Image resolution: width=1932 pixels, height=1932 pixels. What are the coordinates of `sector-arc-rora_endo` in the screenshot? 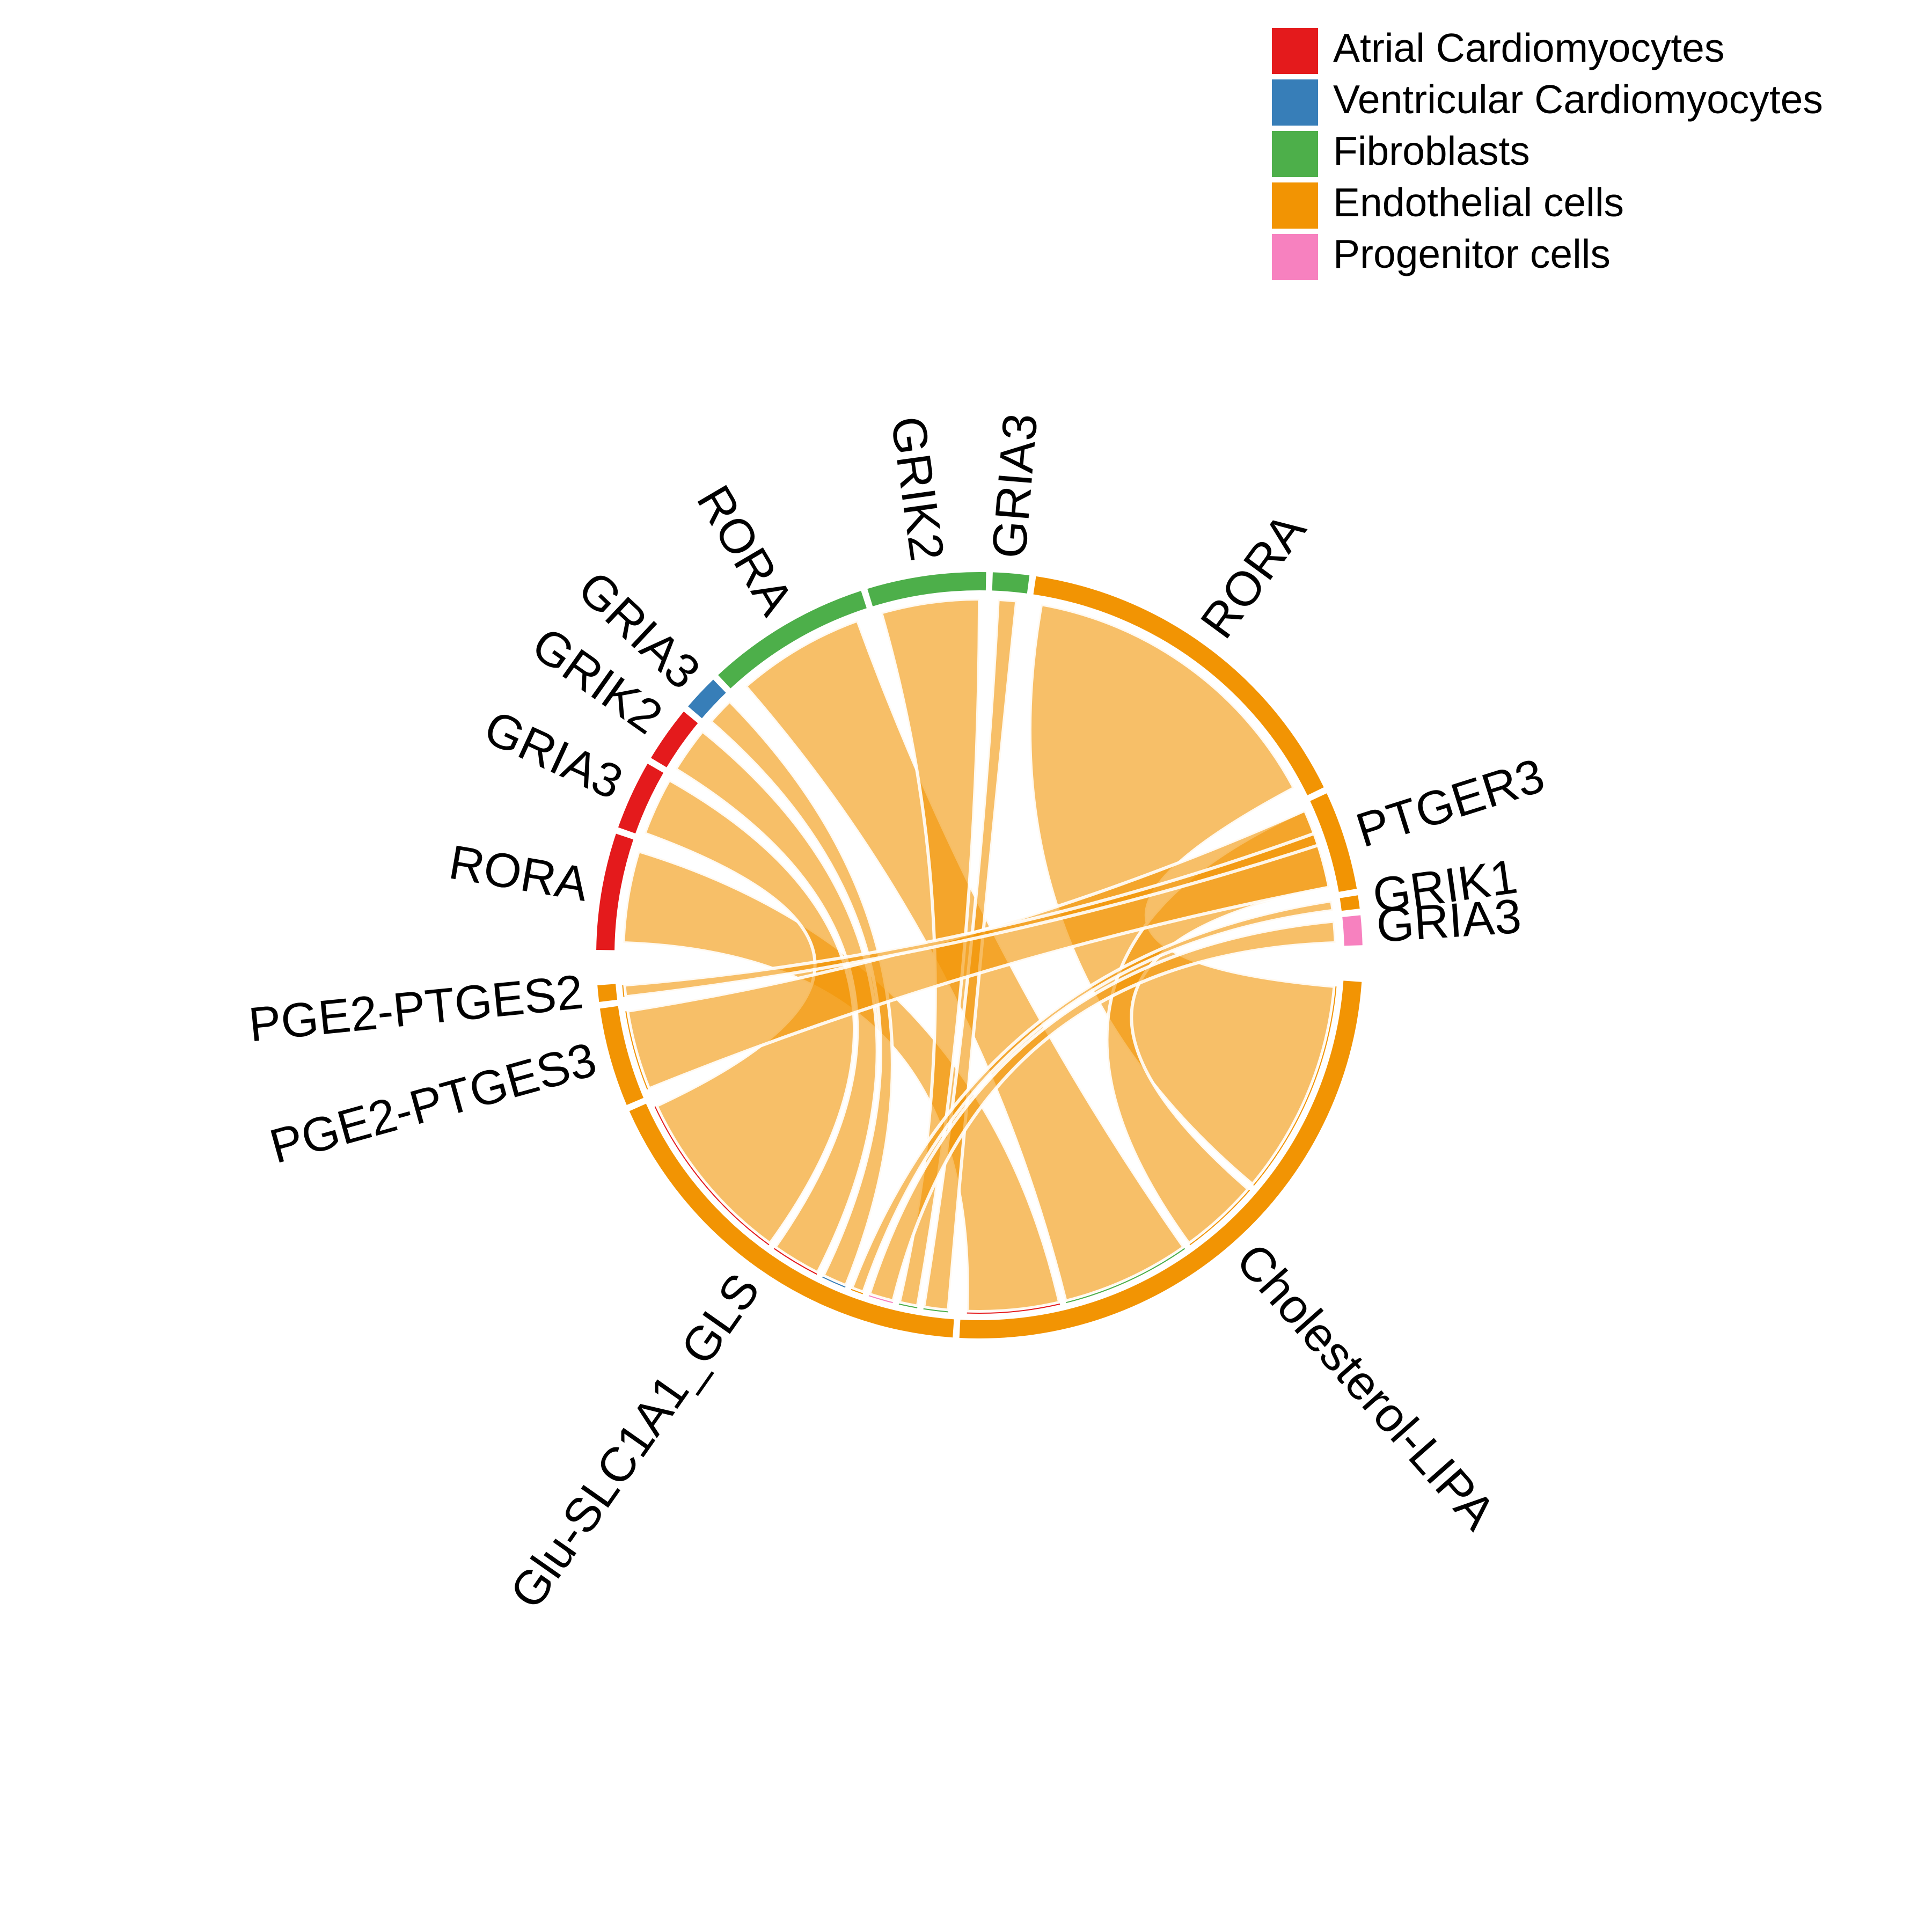 It's located at (1178, 685).